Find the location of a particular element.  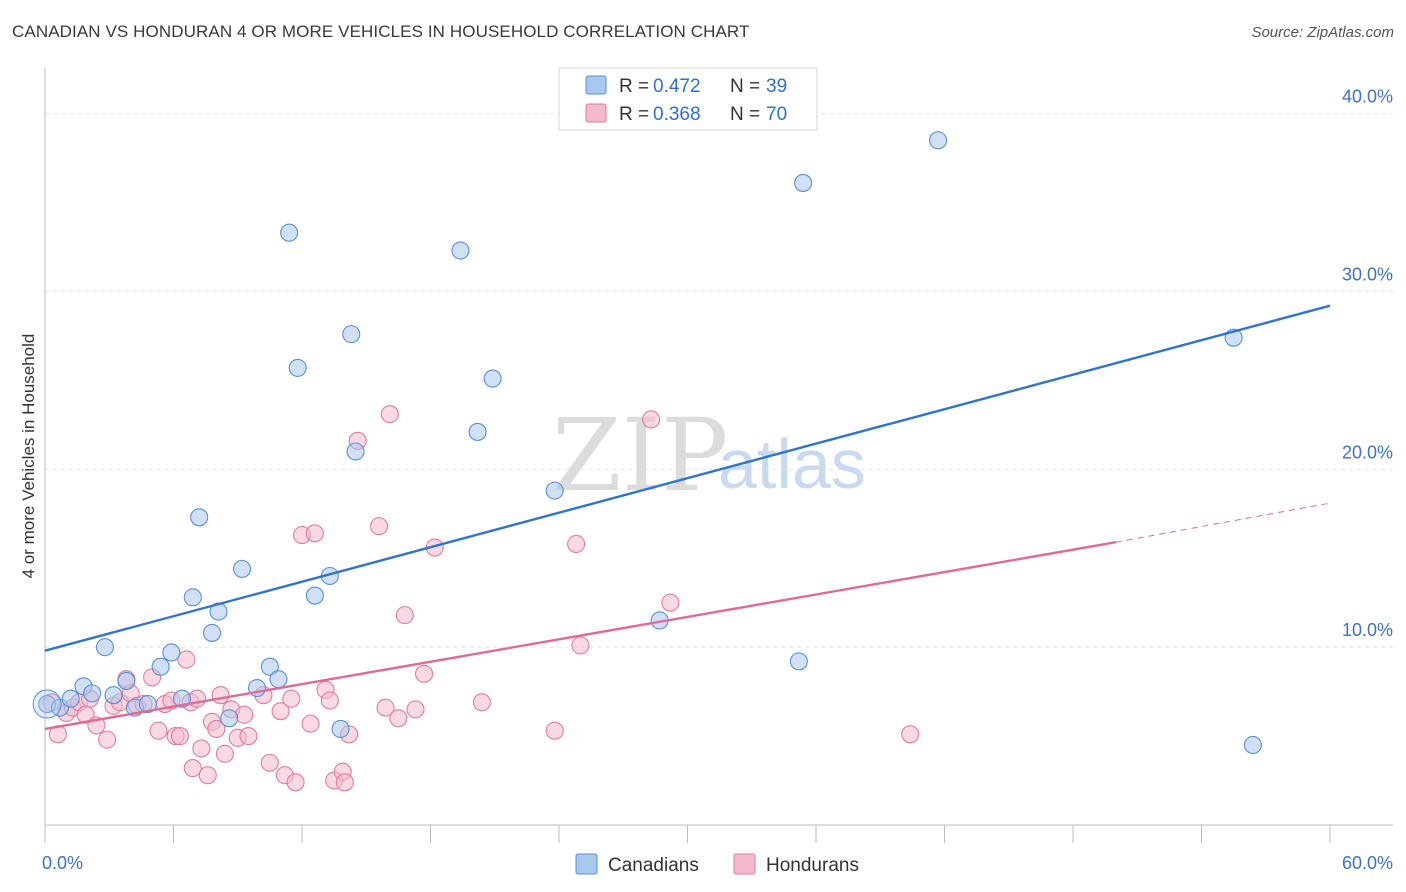

legend-swatch-canadians is located at coordinates (596, 85).